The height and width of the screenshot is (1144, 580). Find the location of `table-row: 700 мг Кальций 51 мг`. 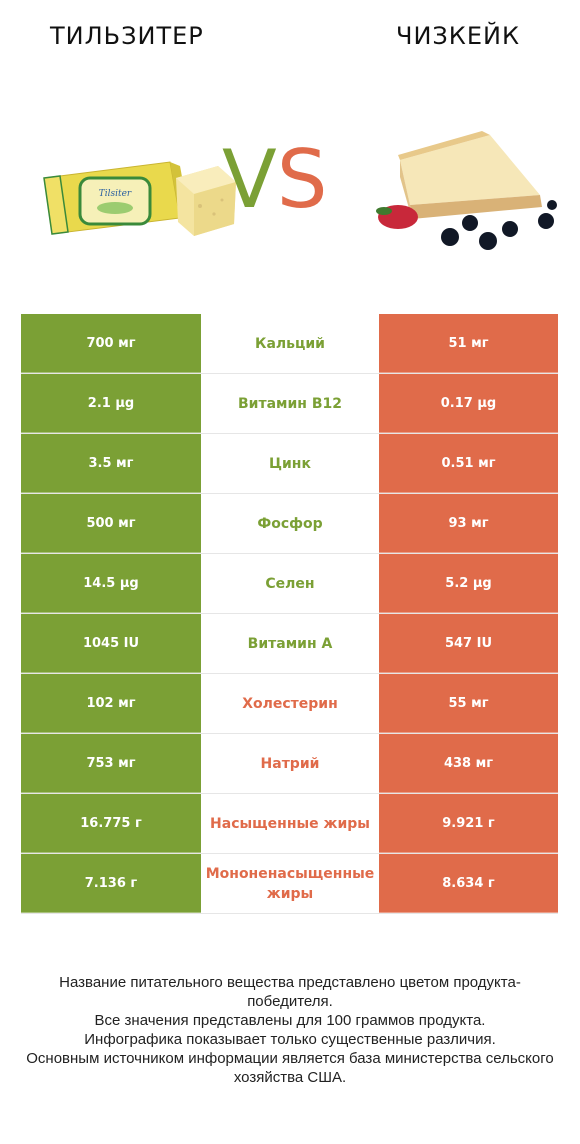

table-row: 700 мг Кальций 51 мг is located at coordinates (289, 344).